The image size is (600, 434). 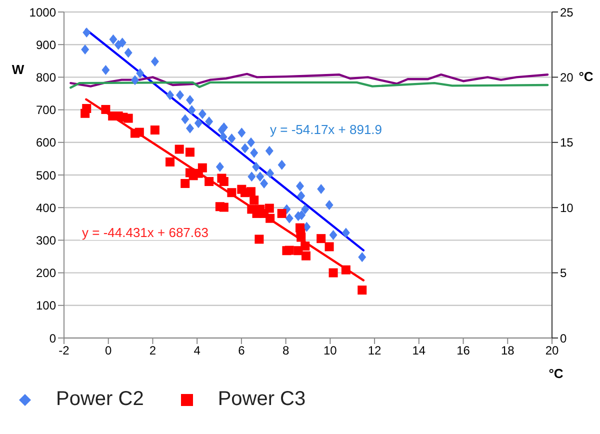 What do you see at coordinates (419, 351) in the screenshot?
I see `x-tick-label: 14` at bounding box center [419, 351].